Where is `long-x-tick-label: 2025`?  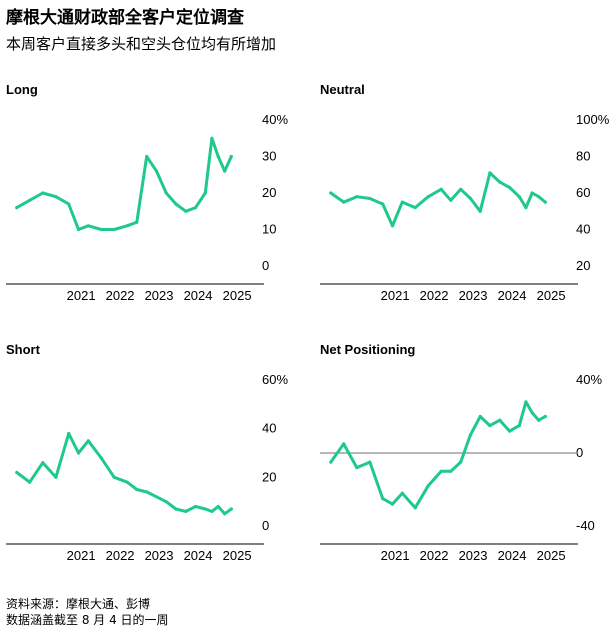
long-x-tick-label: 2025 is located at coordinates (237, 295).